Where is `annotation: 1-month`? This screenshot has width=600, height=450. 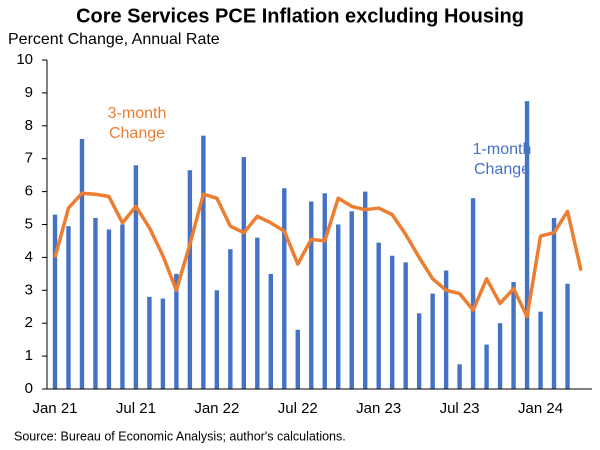
annotation: 1-month is located at coordinates (502, 149).